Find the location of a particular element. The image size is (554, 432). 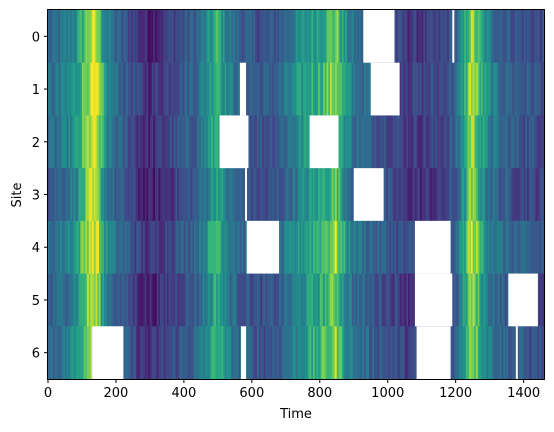

x-tick-label: 1400 is located at coordinates (523, 393).